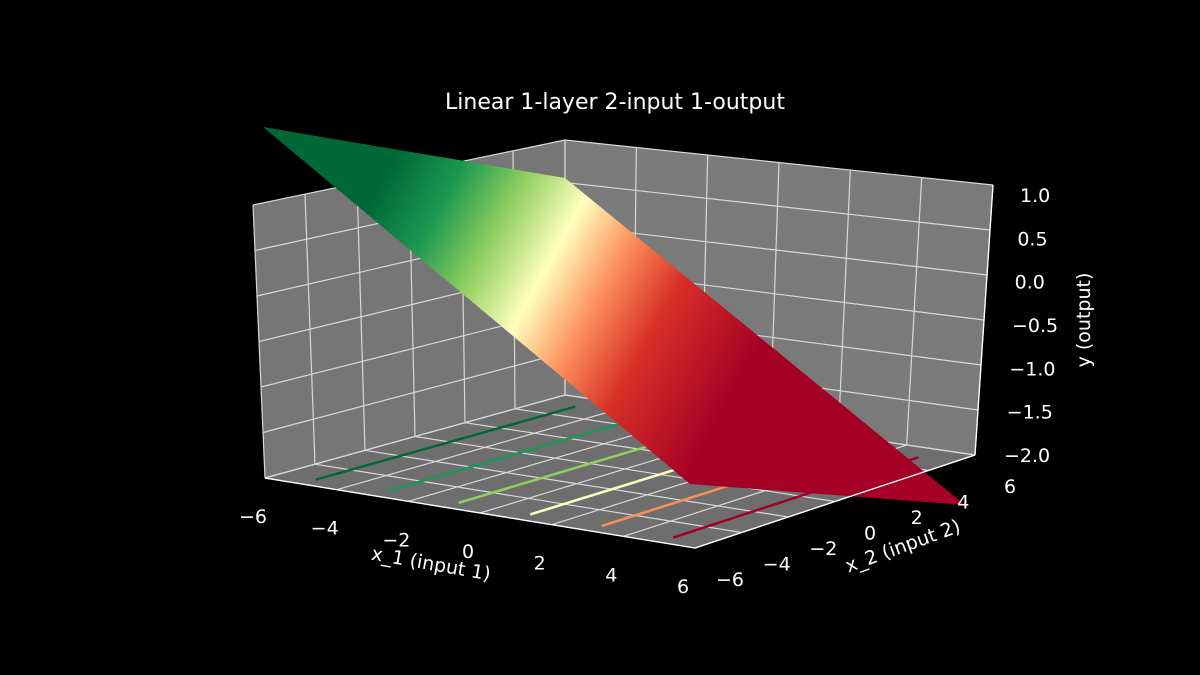 The height and width of the screenshot is (675, 1200). I want to click on y-tick-labels: −6 −4 −2 0 2 4 6, so click(866, 533).